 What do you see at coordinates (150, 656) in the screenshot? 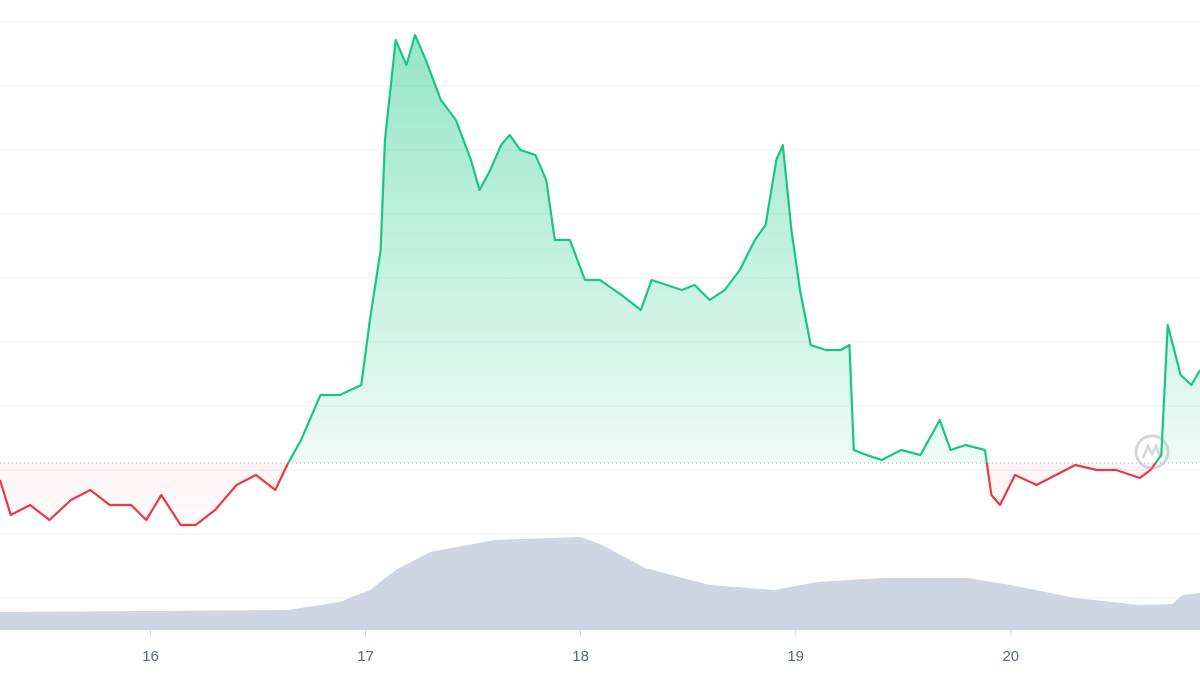
I see `x-tick-label: 16` at bounding box center [150, 656].